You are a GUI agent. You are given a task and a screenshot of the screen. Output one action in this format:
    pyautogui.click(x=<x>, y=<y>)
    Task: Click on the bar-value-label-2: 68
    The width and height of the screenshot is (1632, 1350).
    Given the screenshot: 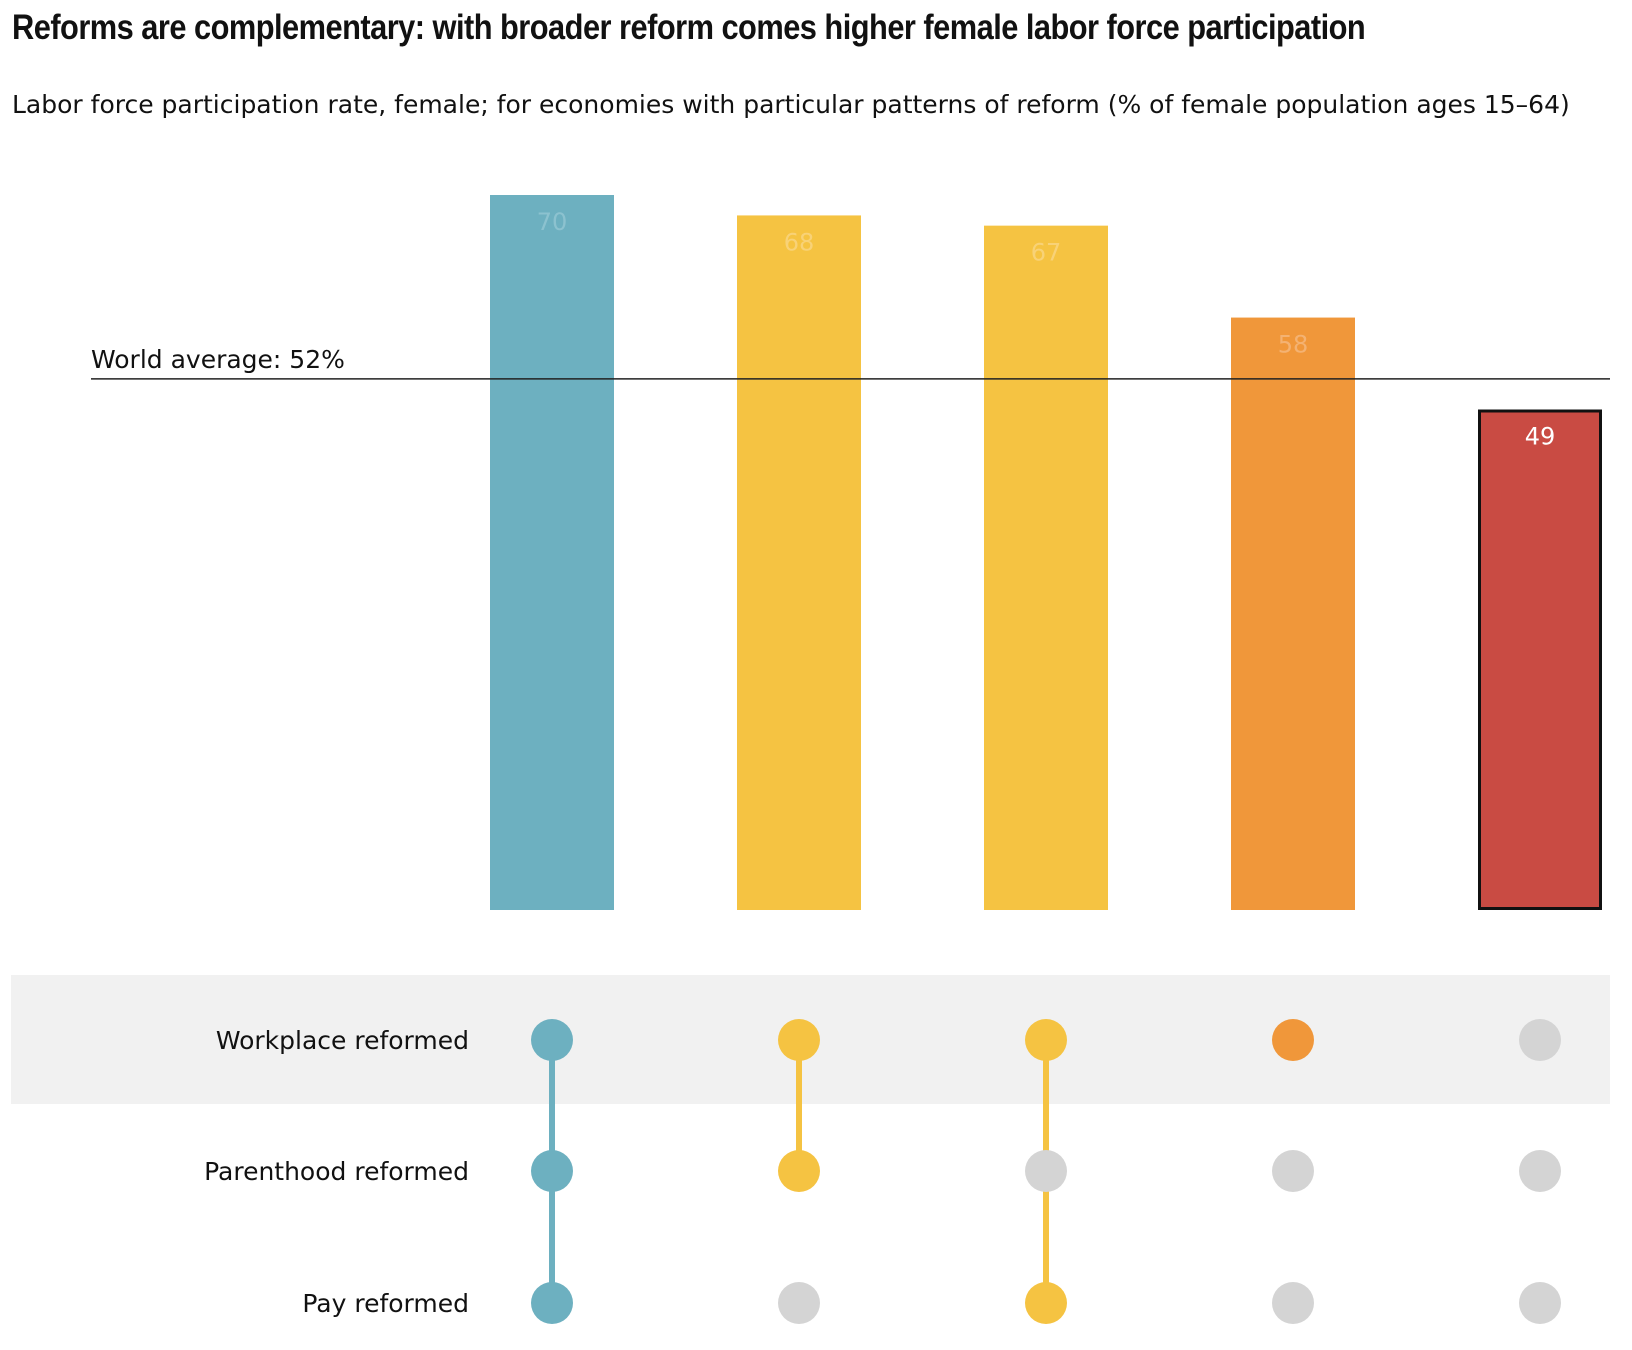 What is the action you would take?
    pyautogui.click(x=799, y=242)
    